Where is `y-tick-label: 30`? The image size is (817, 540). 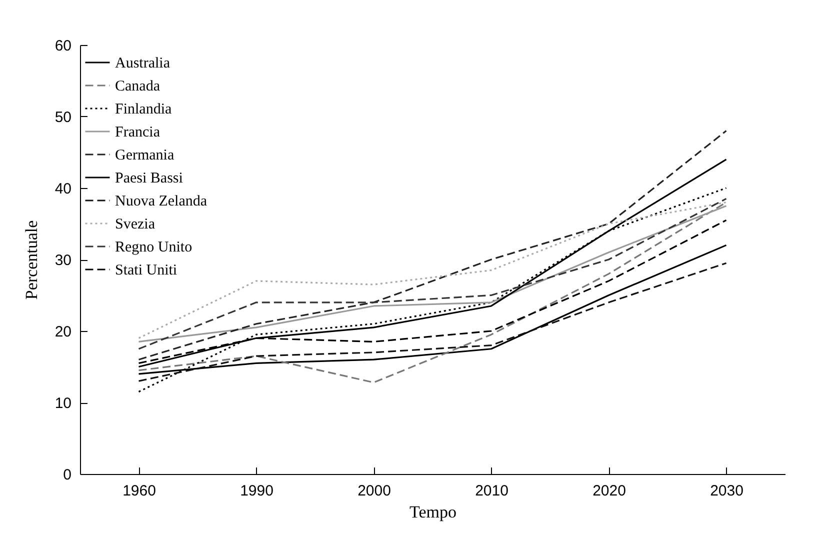
y-tick-label: 30 is located at coordinates (63, 260).